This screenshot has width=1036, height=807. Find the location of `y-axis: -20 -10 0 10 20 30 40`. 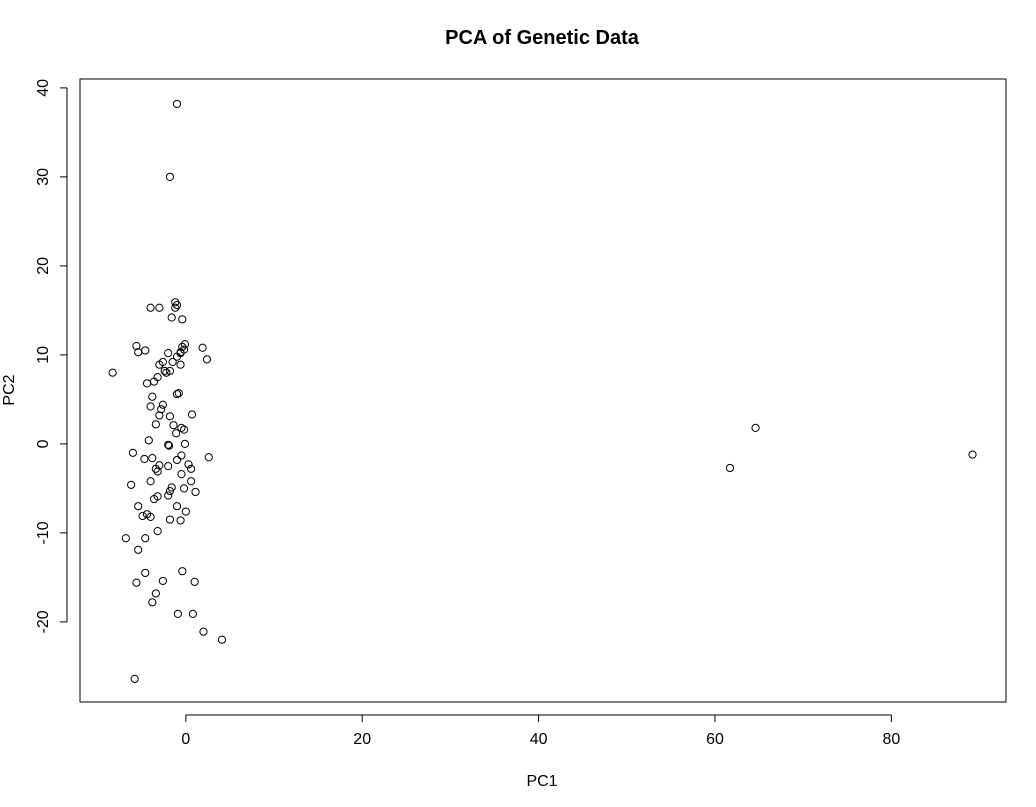

y-axis: -20 -10 0 10 20 30 40 is located at coordinates (51, 356).